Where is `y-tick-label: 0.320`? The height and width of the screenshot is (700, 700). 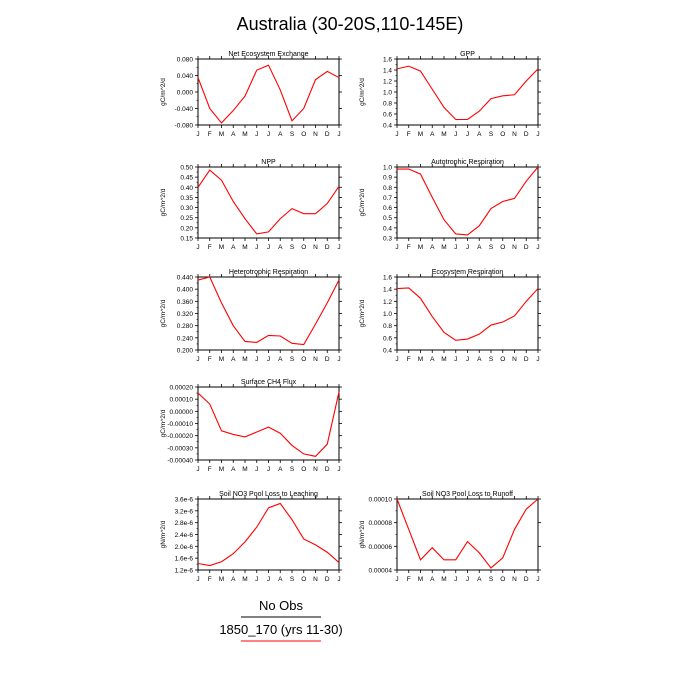 y-tick-label: 0.320 is located at coordinates (185, 314).